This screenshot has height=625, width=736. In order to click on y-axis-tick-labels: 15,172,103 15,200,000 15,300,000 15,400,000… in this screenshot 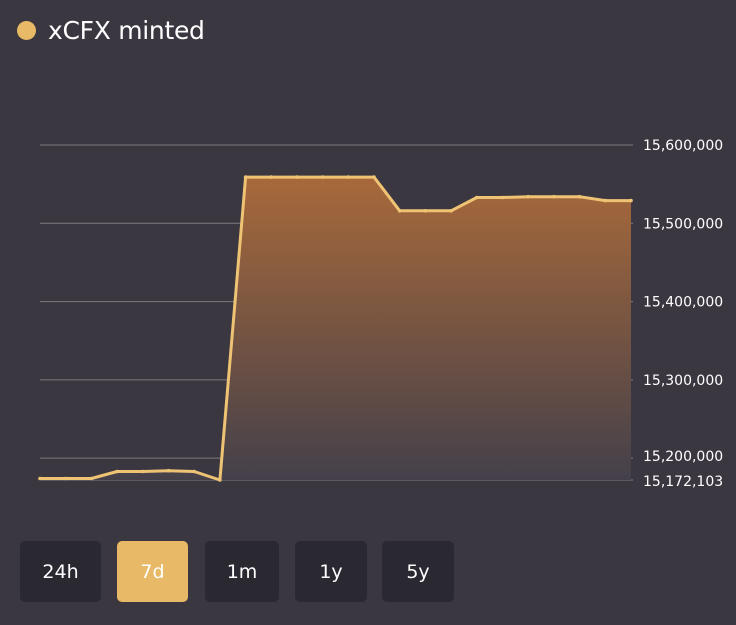, I will do `click(683, 314)`.